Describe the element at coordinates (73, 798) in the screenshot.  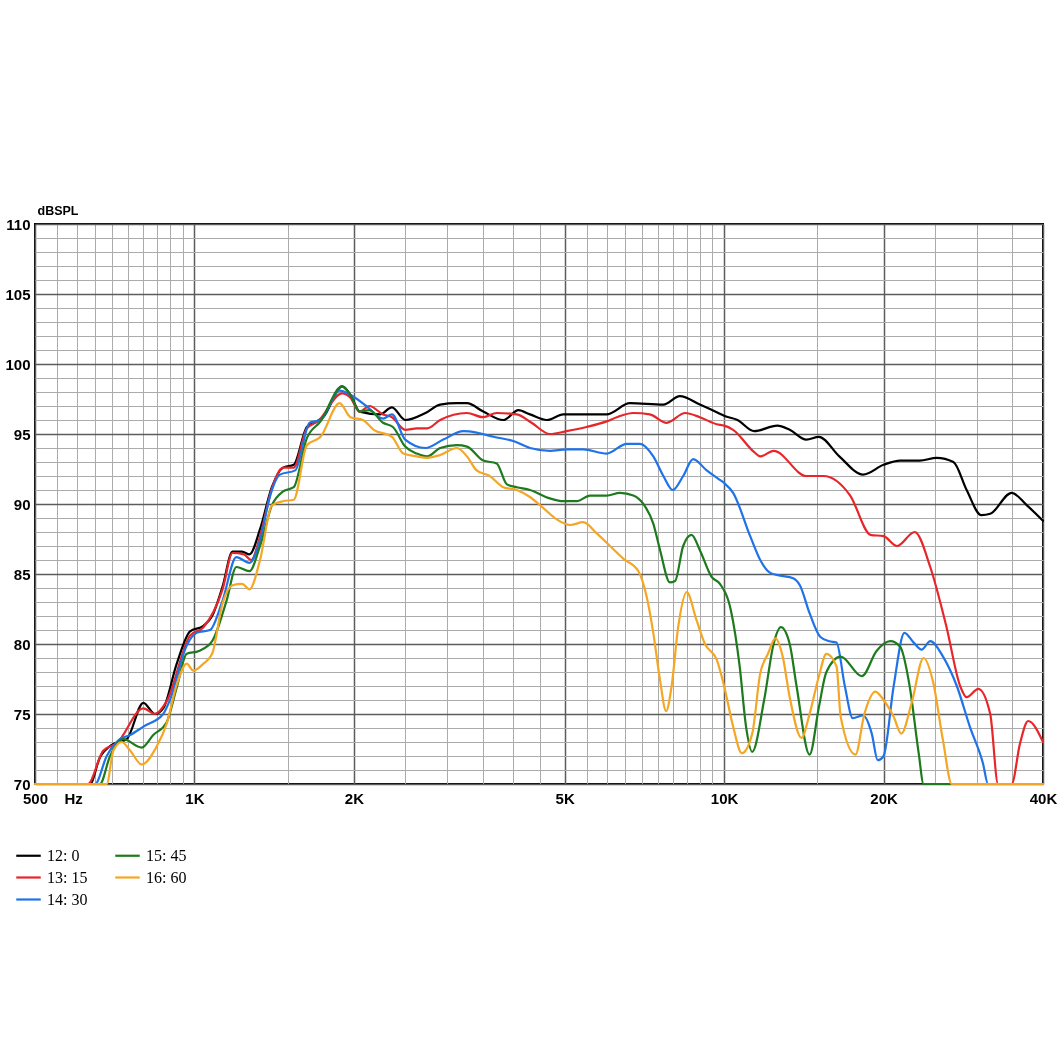
I see `x-axis-title: Hz` at that location.